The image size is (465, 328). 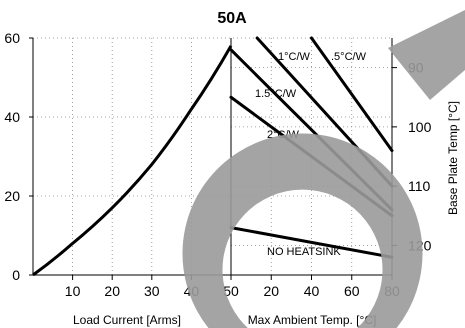 I want to click on series-line--5-c-w, so click(x=352, y=94).